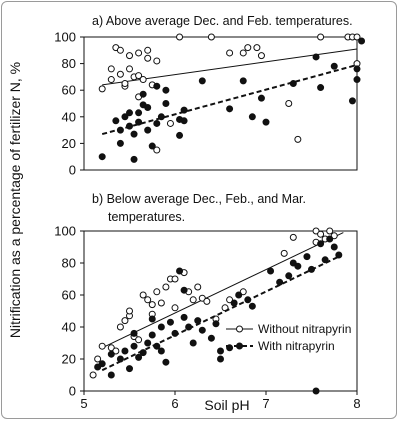 This screenshot has width=400, height=422. Describe the element at coordinates (69, 263) in the screenshot. I see `y-tick-label: 80` at that location.